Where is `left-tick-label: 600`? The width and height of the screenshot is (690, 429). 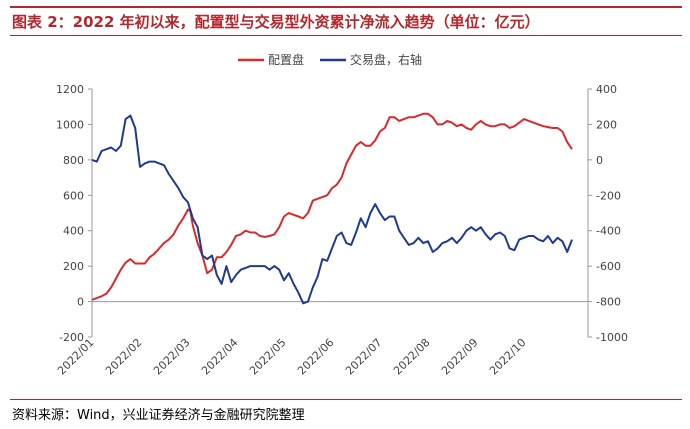 left-tick-label: 600 is located at coordinates (73, 195).